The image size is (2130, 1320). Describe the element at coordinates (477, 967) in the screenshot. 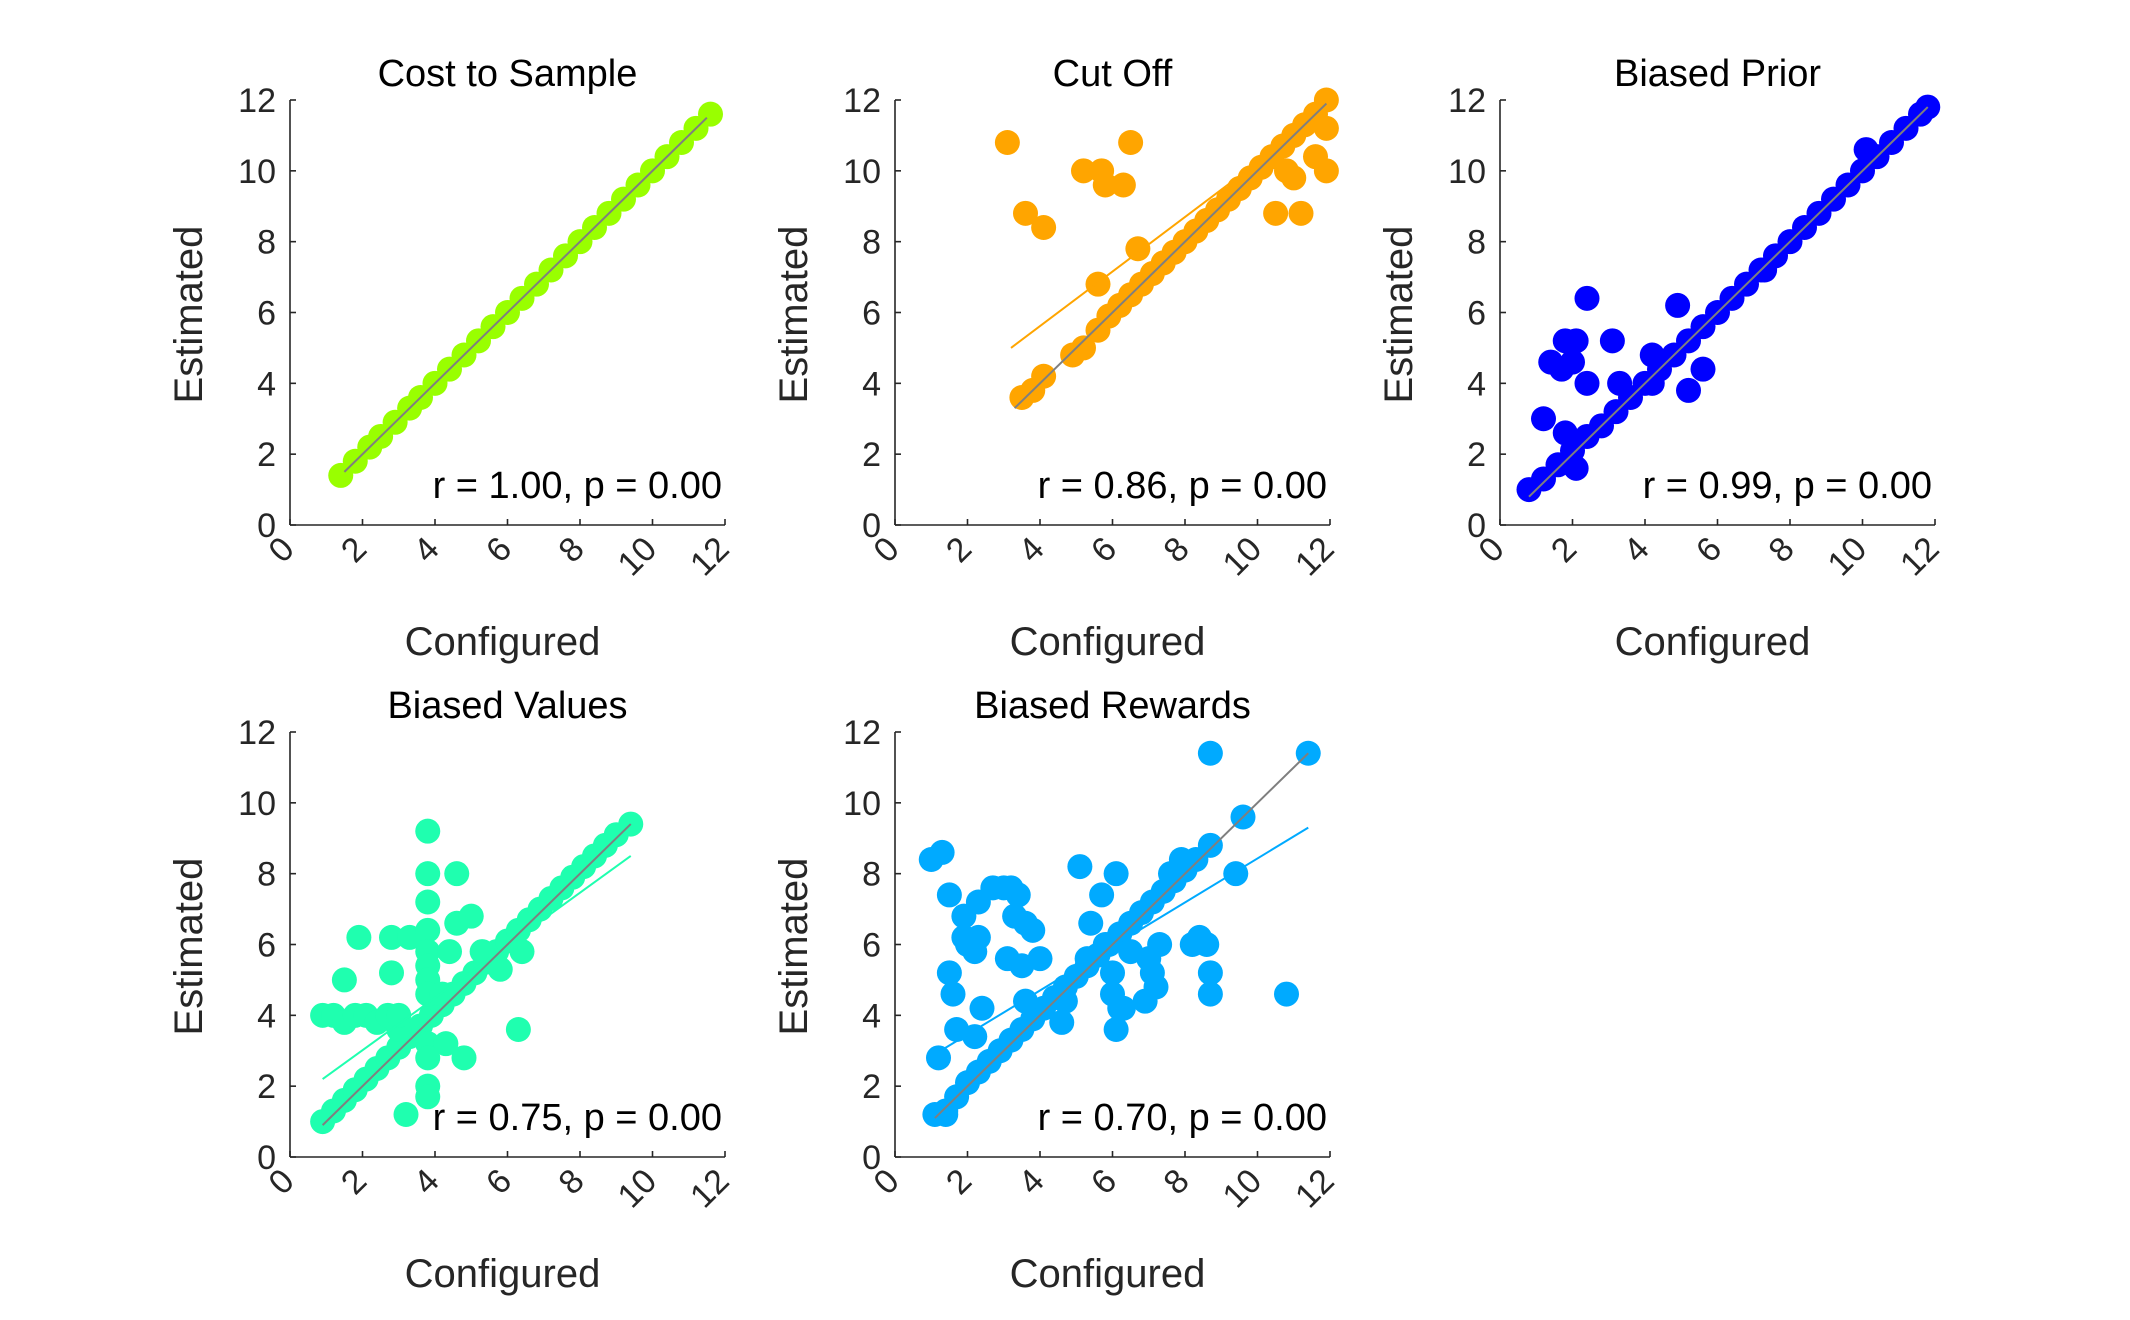

I see `regression-line` at that location.